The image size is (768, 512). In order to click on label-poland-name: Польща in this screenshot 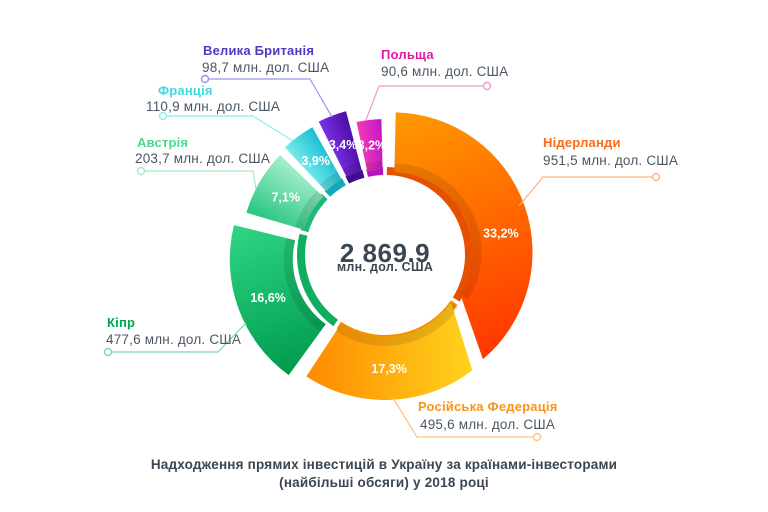, I will do `click(407, 54)`.